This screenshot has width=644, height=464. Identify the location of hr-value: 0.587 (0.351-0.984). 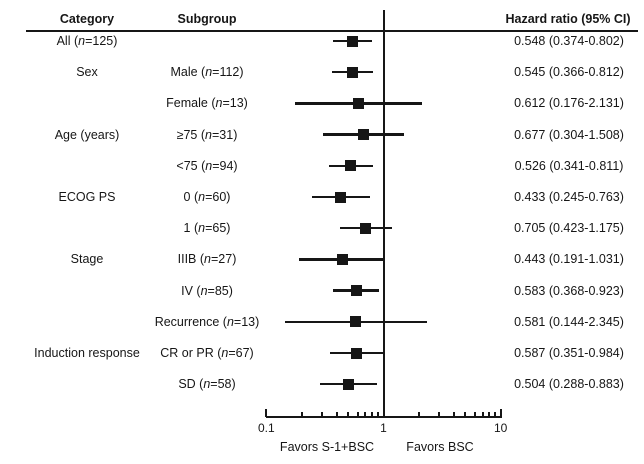
(569, 353).